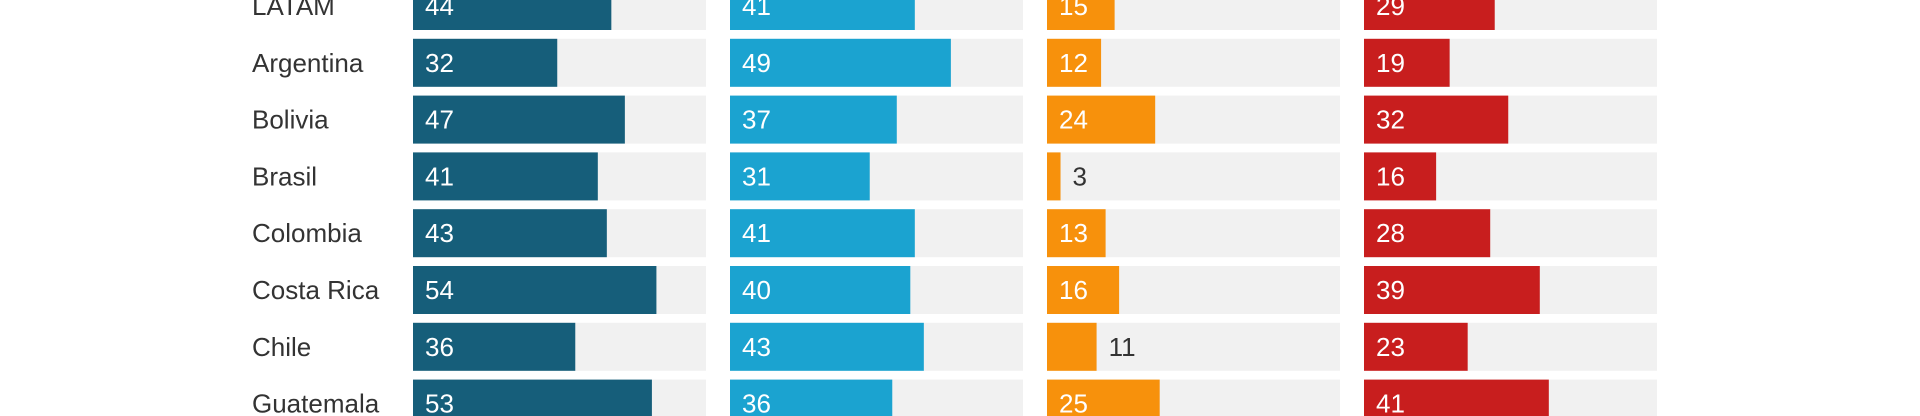 The width and height of the screenshot is (1920, 416). What do you see at coordinates (1073, 402) in the screenshot?
I see `data-label-s2-r7: 25` at bounding box center [1073, 402].